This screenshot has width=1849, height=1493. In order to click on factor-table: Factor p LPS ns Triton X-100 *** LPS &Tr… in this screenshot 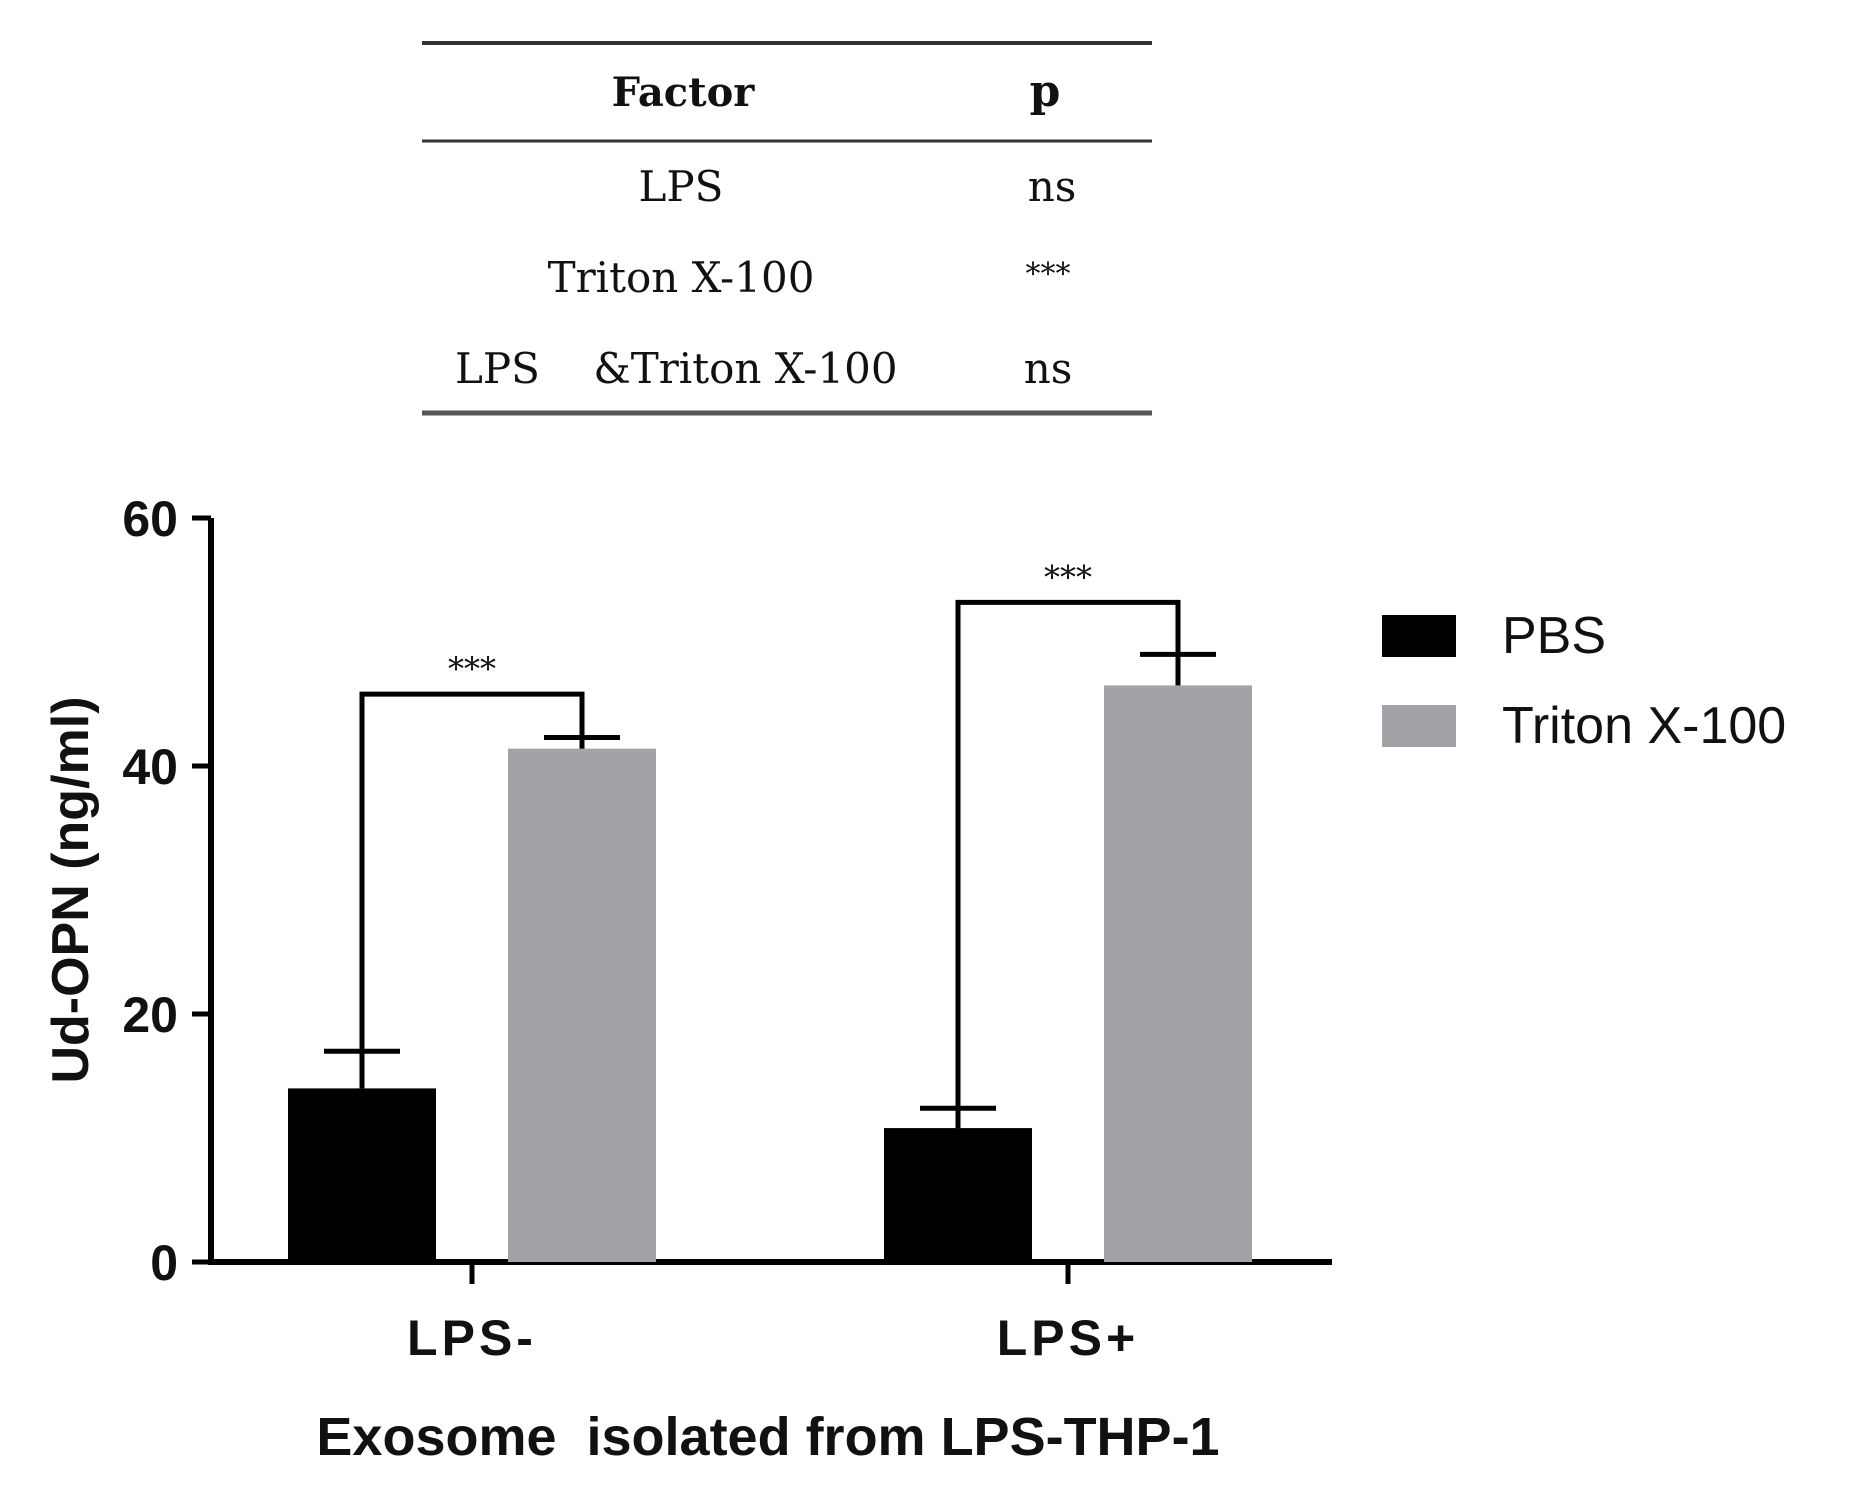, I will do `click(787, 228)`.